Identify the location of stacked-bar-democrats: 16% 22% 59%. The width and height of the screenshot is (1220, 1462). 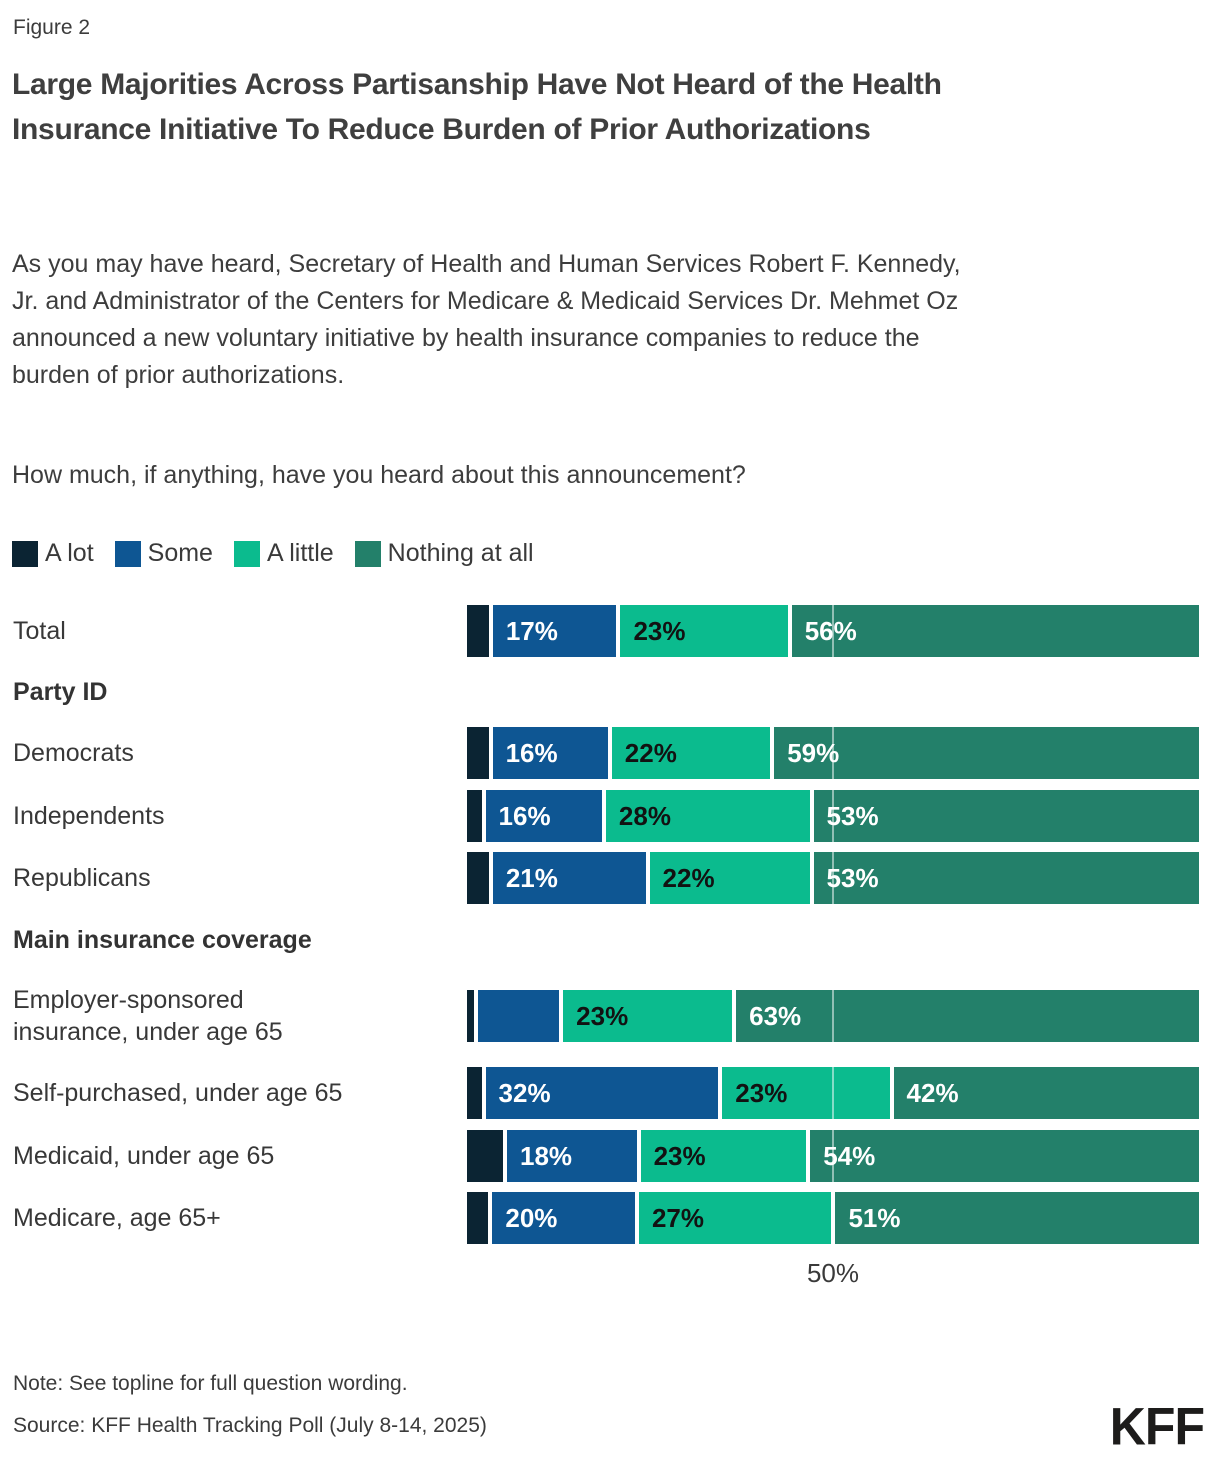
(833, 753).